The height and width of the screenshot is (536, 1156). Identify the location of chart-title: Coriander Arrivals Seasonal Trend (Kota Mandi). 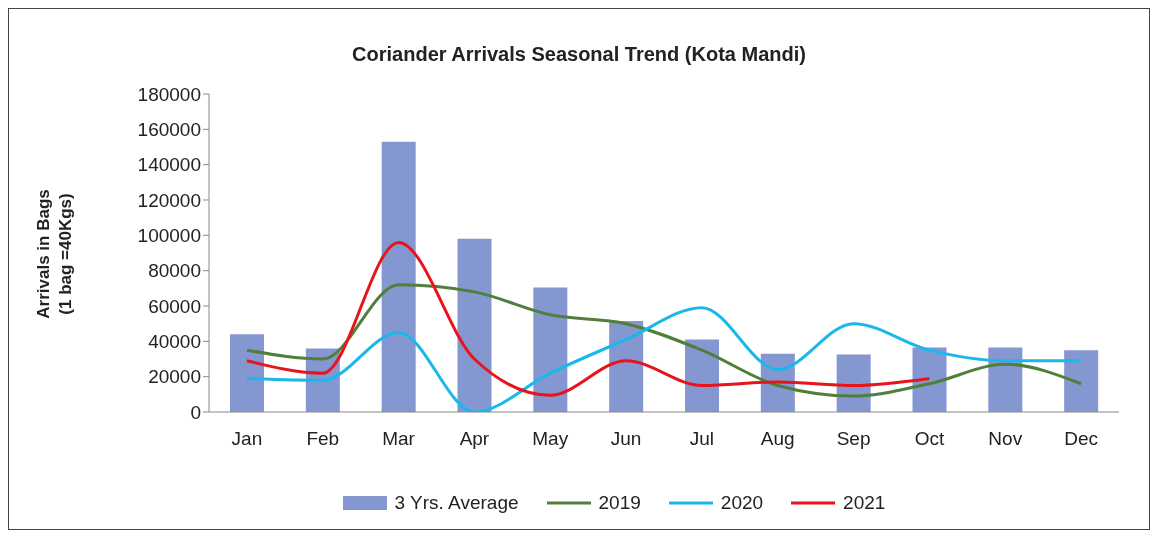
(579, 54).